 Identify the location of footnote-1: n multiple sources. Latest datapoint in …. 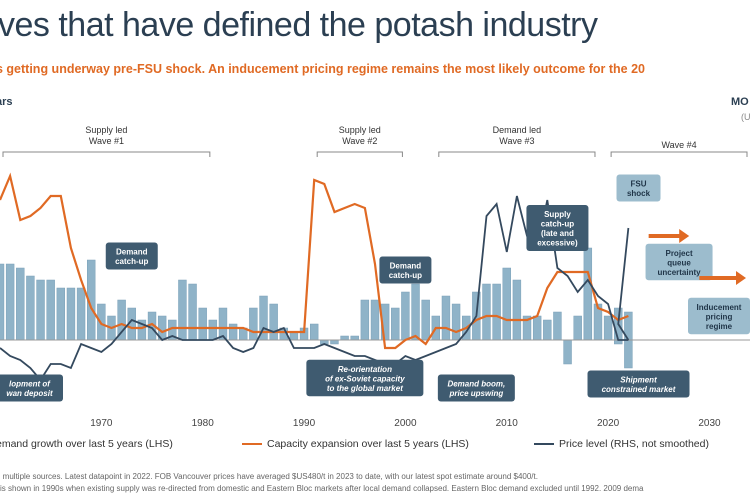
(269, 476).